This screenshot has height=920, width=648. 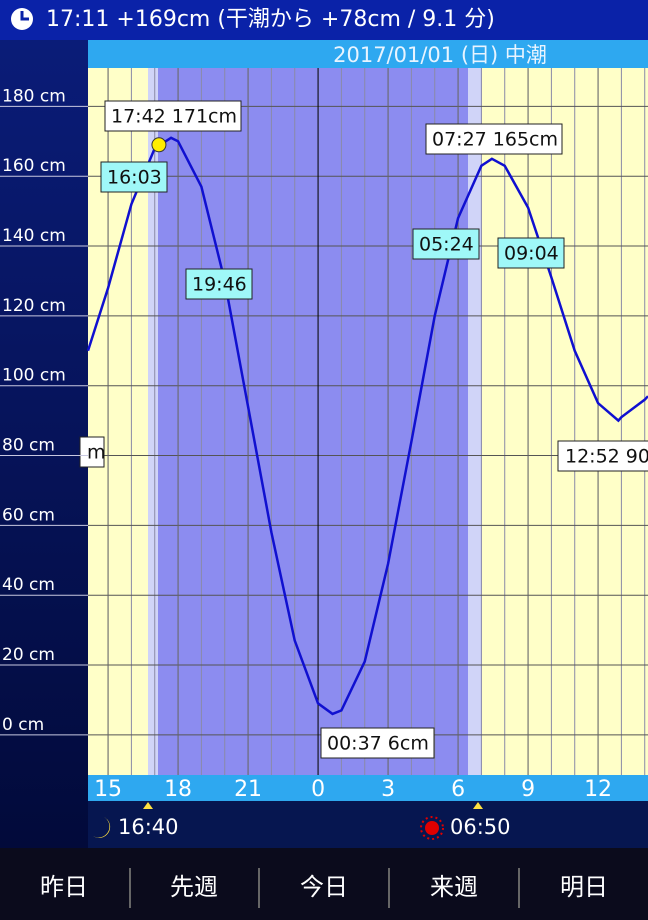 What do you see at coordinates (318, 789) in the screenshot?
I see `x-tick-label: 0` at bounding box center [318, 789].